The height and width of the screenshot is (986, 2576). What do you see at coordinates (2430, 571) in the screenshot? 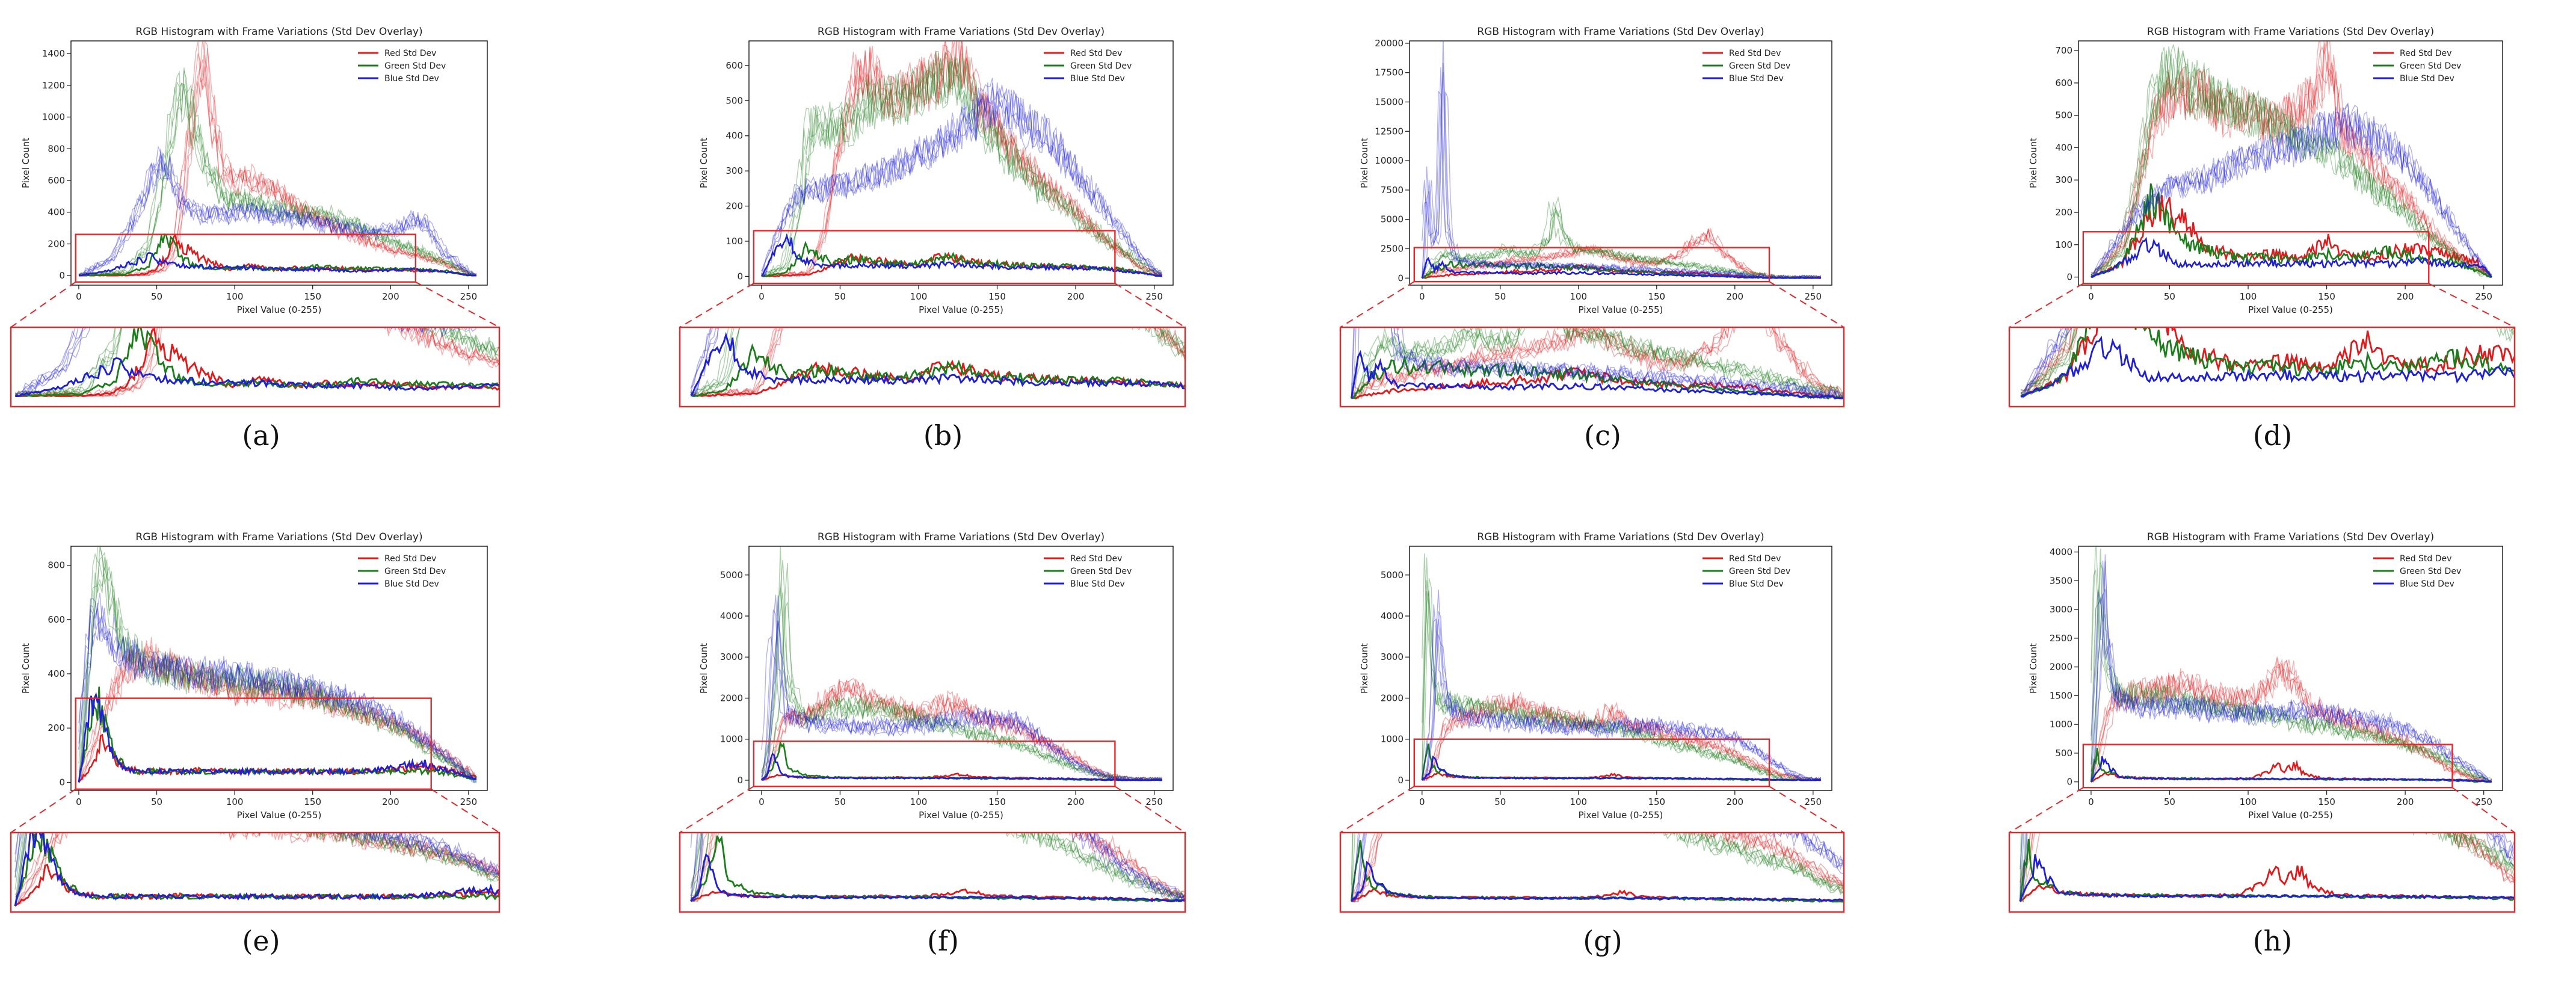
I see `legend-label: Green Std Dev` at bounding box center [2430, 571].